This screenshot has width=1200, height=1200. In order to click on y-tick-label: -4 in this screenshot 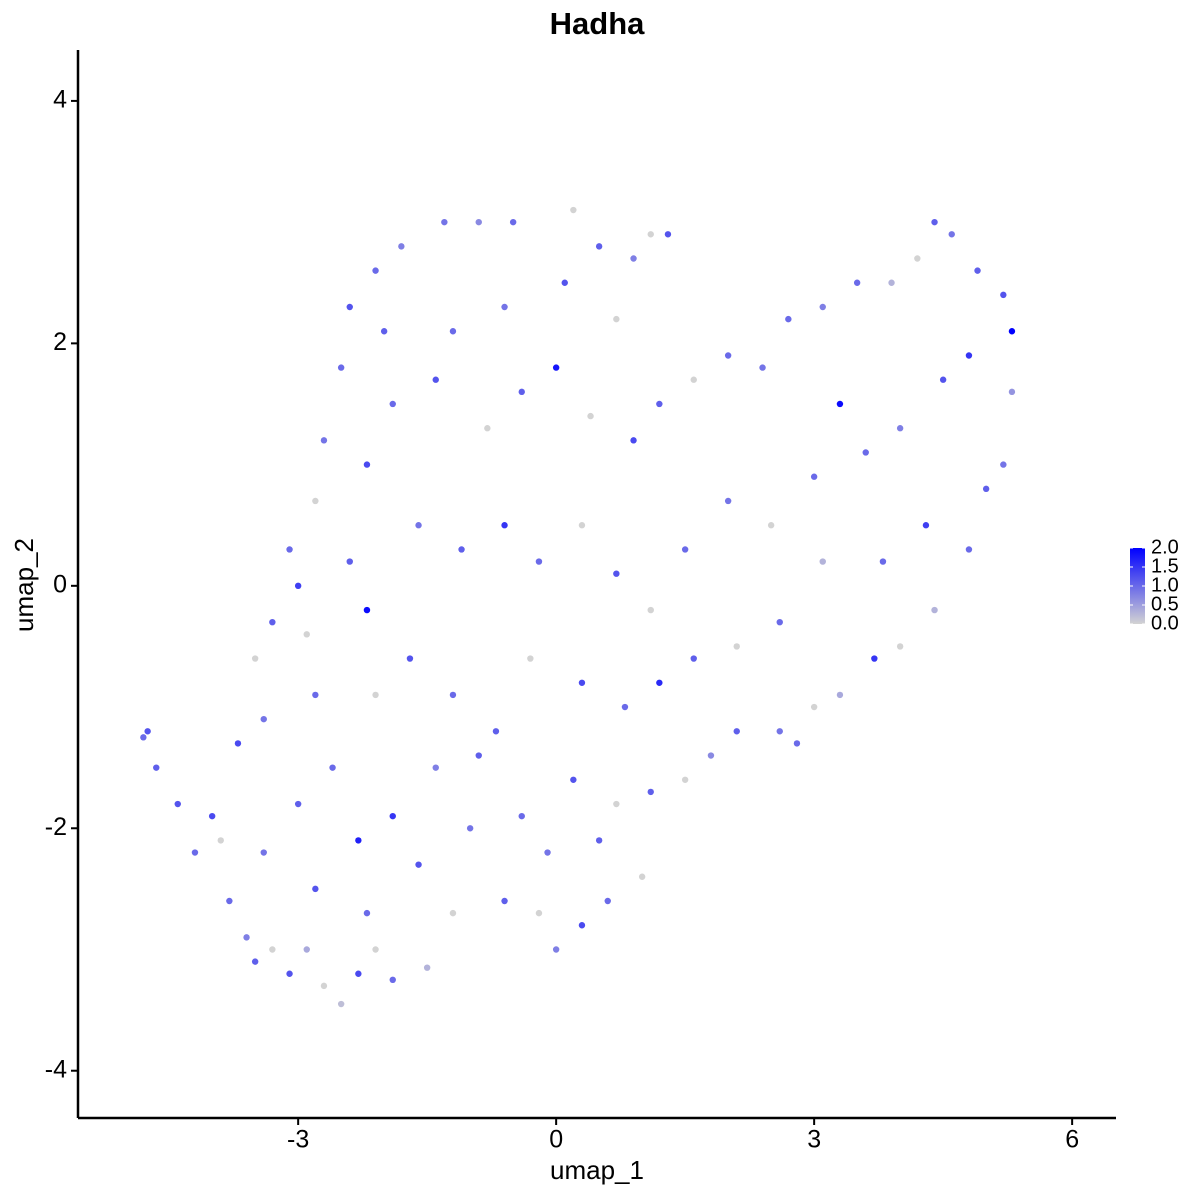, I will do `click(56, 1069)`.